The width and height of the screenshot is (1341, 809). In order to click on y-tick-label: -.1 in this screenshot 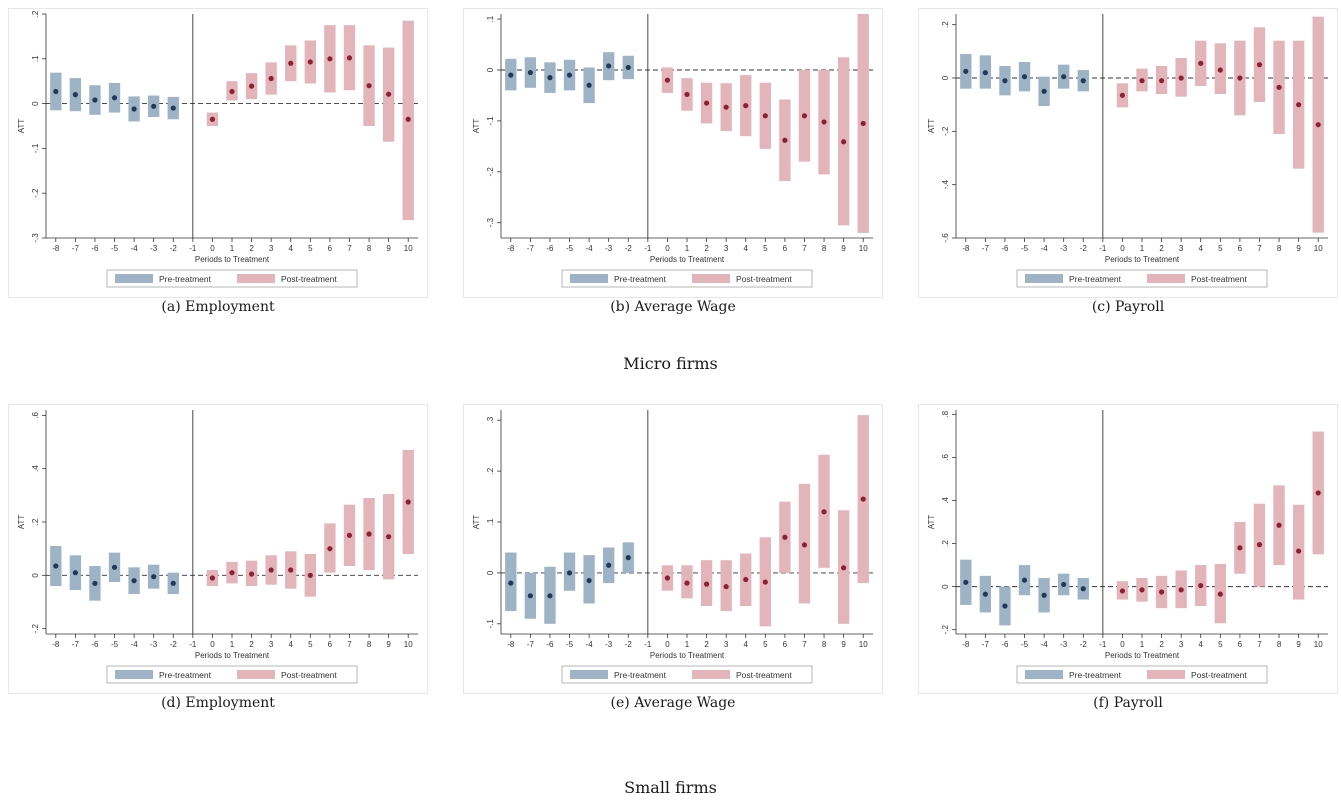, I will do `click(490, 624)`.